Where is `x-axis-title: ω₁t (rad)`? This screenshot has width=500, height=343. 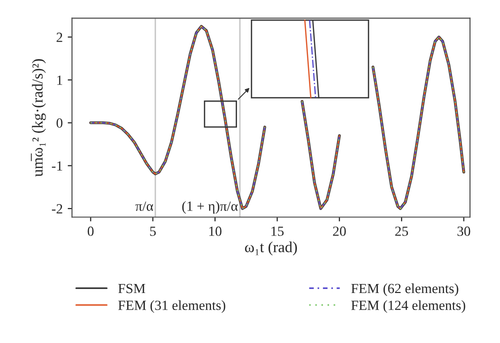
x-axis-title: ω₁t (rad) is located at coordinates (271, 249).